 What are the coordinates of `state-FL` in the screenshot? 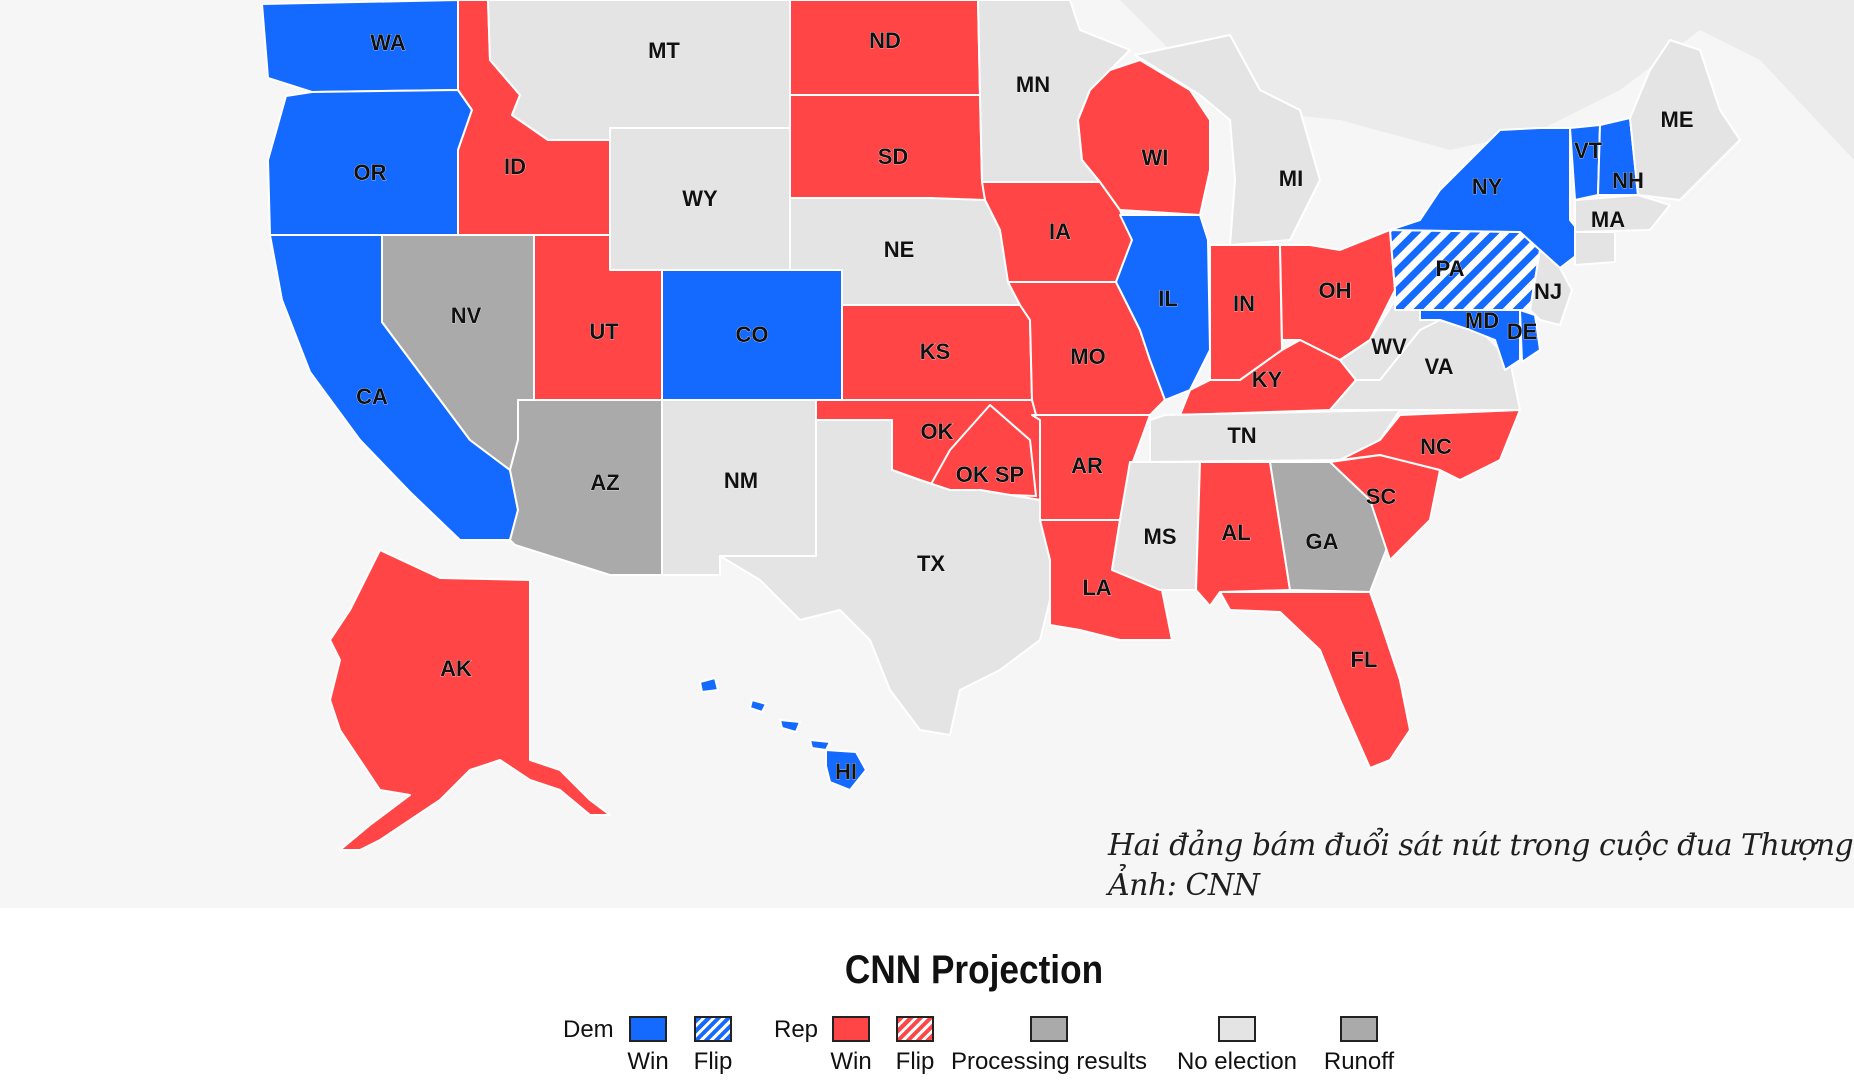 It's located at (1315, 680).